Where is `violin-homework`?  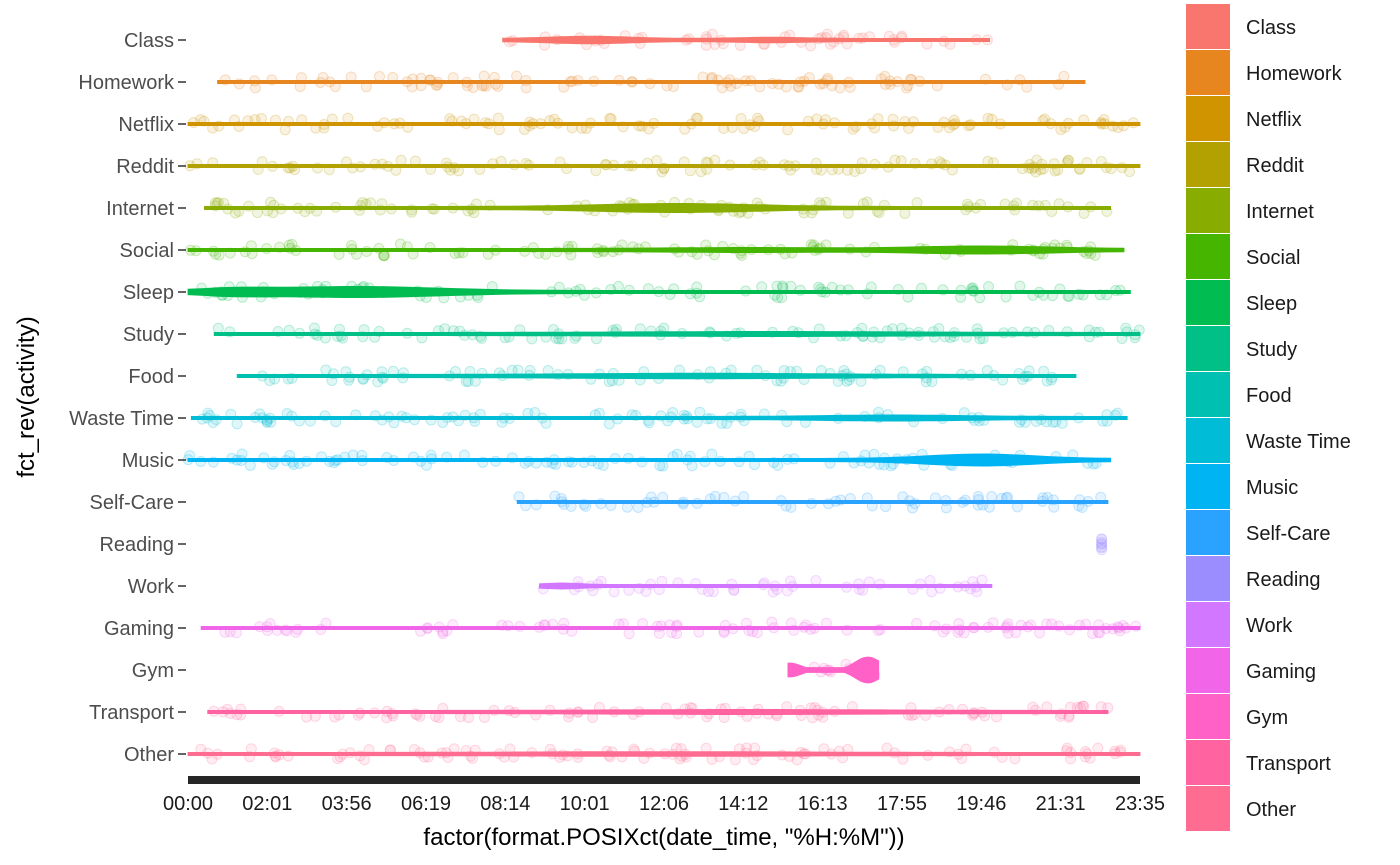 violin-homework is located at coordinates (651, 82).